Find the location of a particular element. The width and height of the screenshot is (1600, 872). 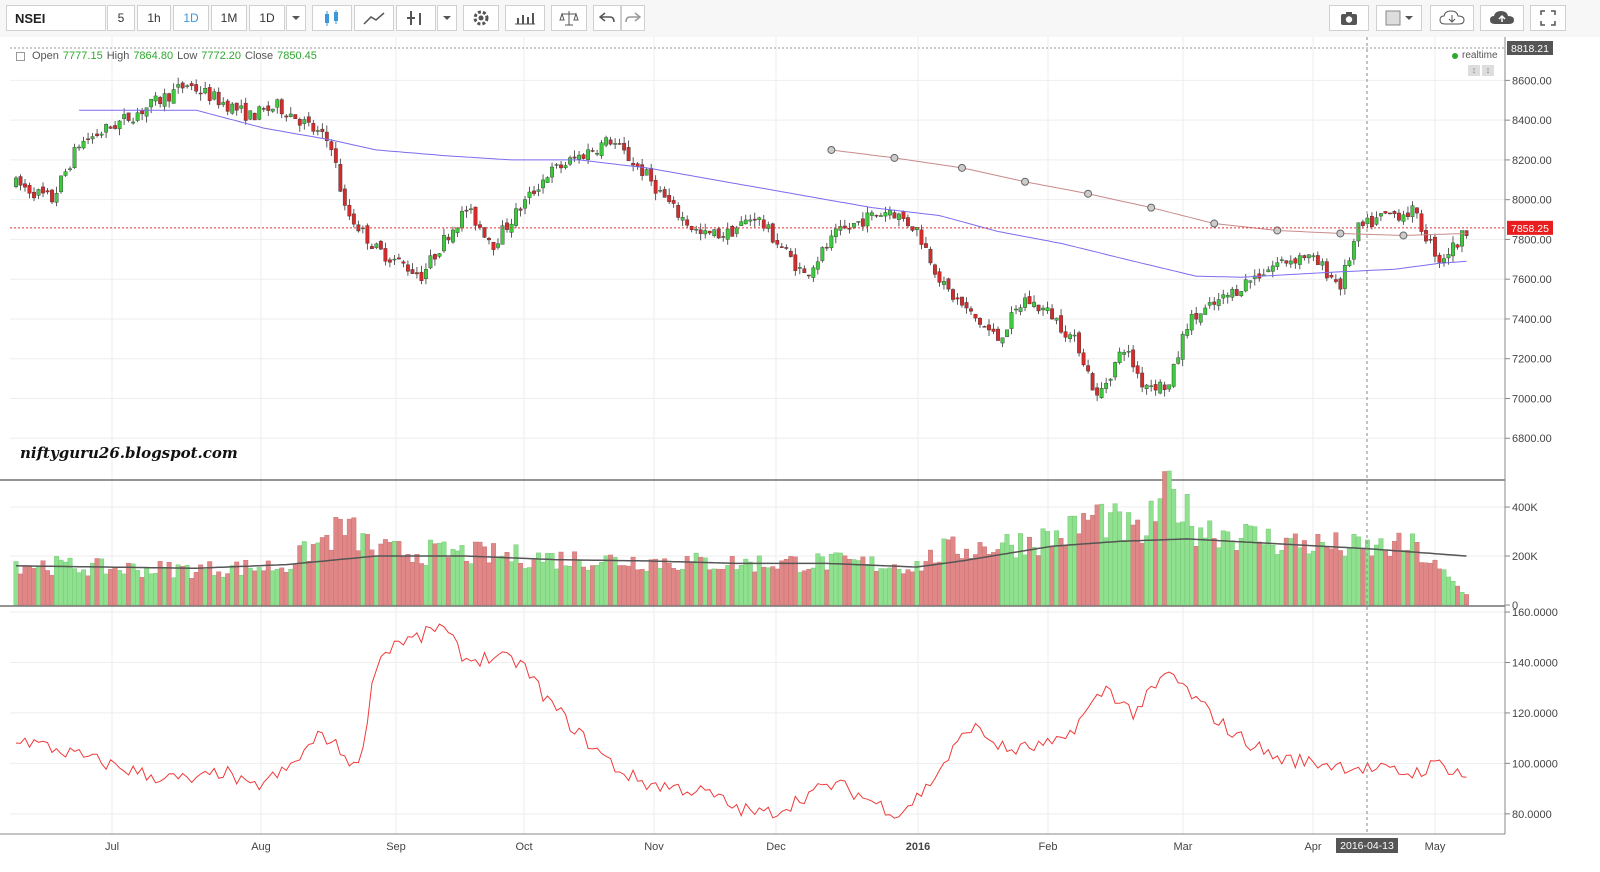

ma-marker is located at coordinates (831, 149).